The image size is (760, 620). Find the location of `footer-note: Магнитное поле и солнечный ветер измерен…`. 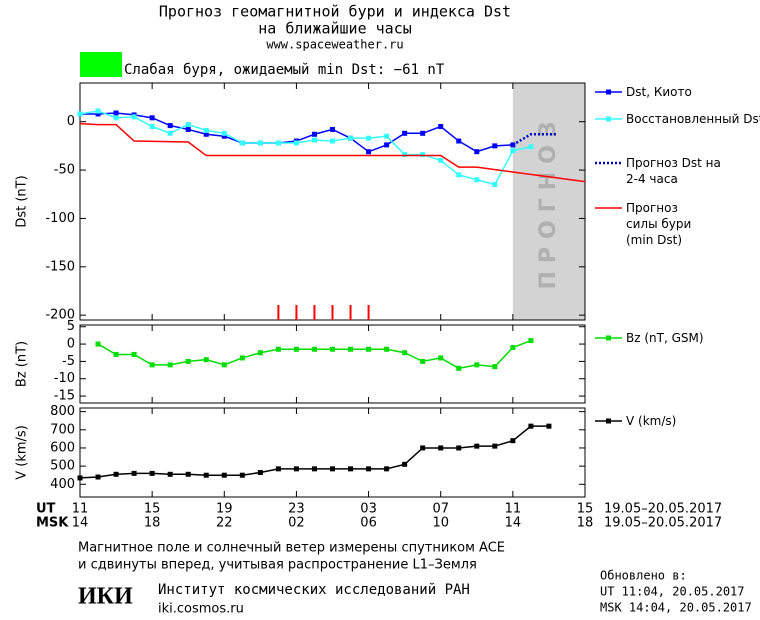

footer-note: Магнитное поле и солнечный ветер измерен… is located at coordinates (291, 548).